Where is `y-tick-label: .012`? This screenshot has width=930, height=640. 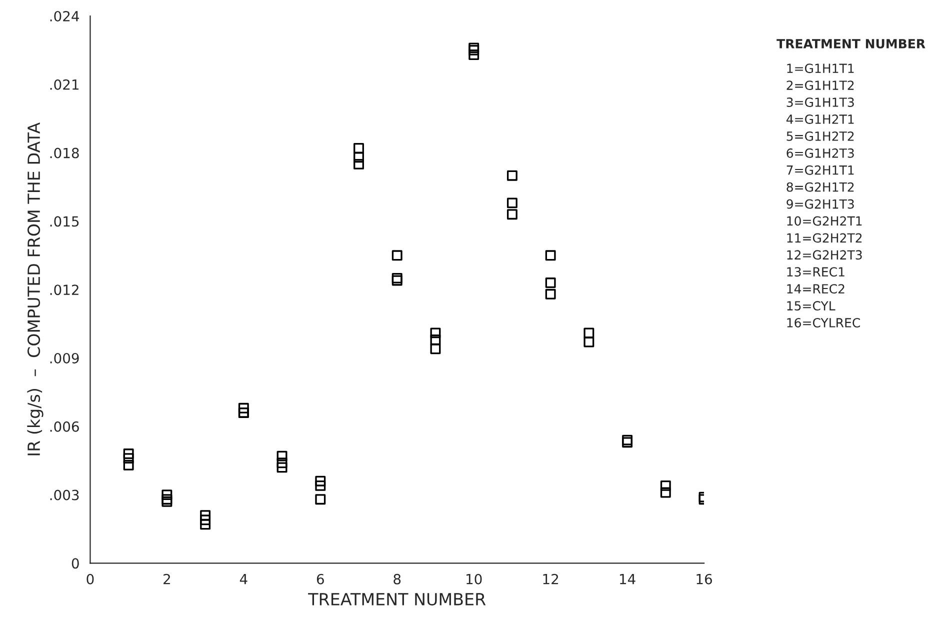
y-tick-label: .012 is located at coordinates (64, 290).